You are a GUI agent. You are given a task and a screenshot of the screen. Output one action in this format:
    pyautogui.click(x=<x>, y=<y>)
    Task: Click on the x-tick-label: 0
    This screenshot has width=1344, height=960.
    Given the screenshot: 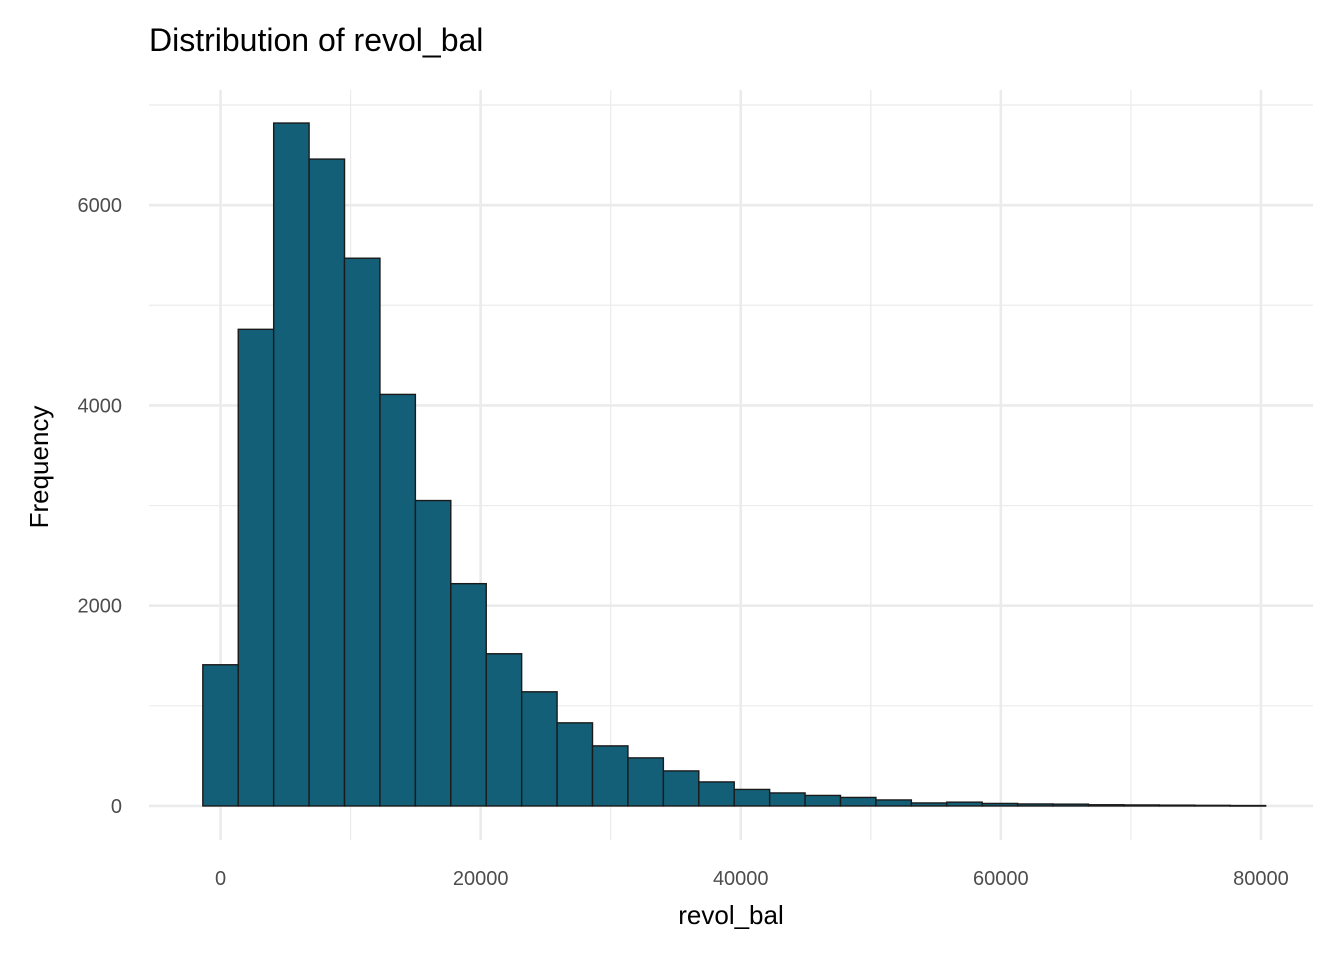 What is the action you would take?
    pyautogui.click(x=220, y=879)
    